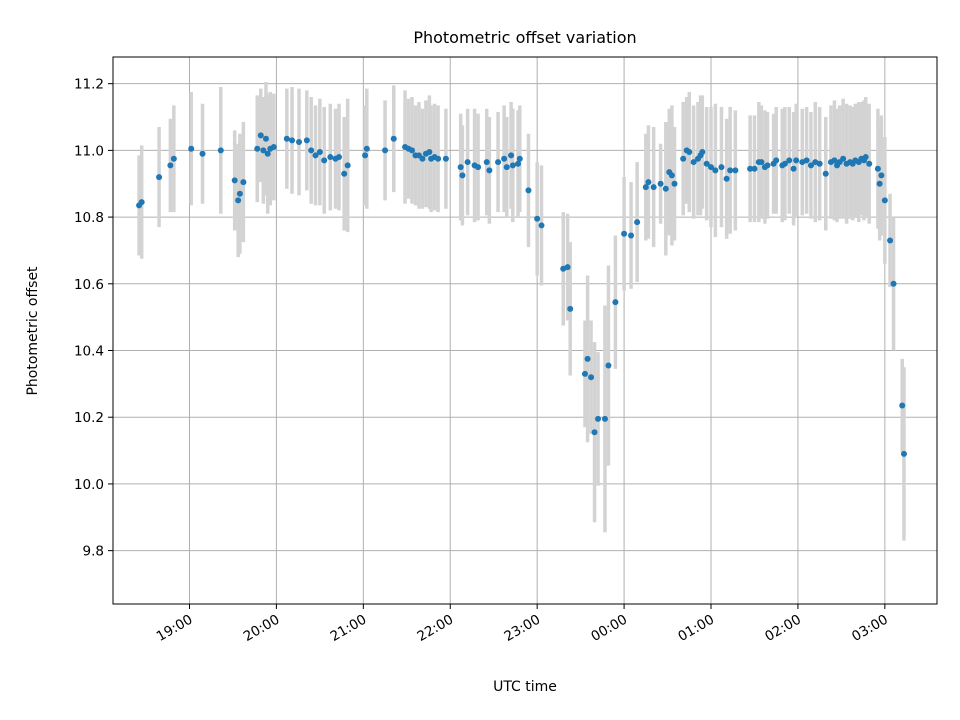  Describe the element at coordinates (89, 352) in the screenshot. I see `y-tick-label: 10.4` at that location.